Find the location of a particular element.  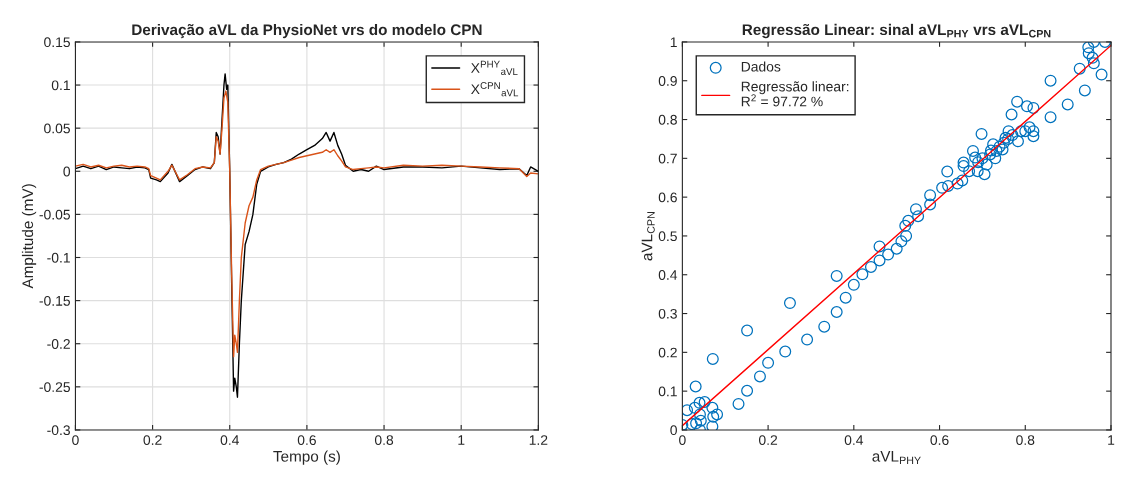

x-tick-label: 1.2 is located at coordinates (538, 440).